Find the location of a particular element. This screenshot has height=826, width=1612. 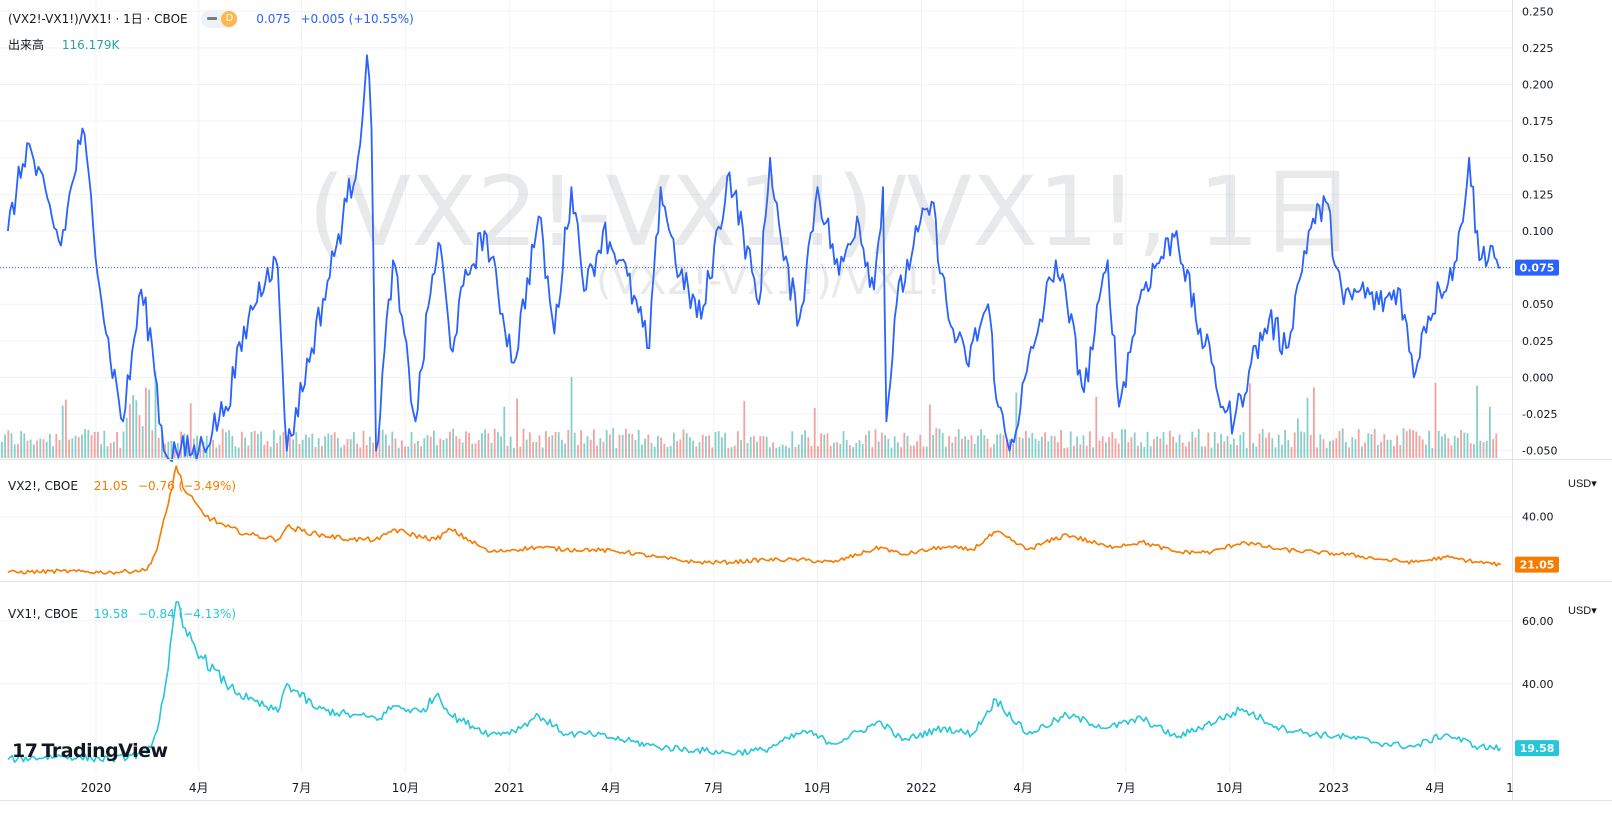

vx1-value: 19.58 is located at coordinates (111, 614).